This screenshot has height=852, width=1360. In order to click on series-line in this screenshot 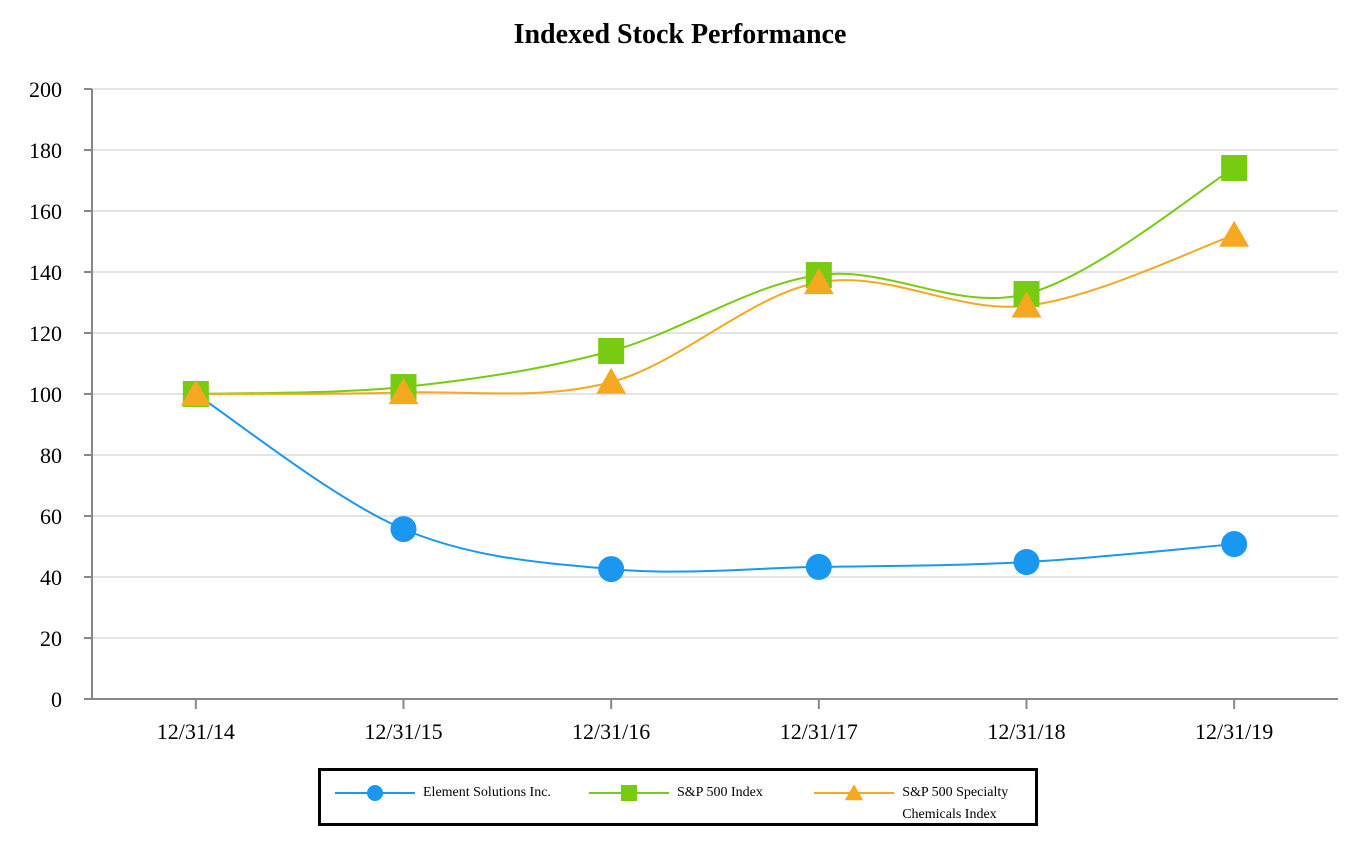, I will do `click(715, 314)`.